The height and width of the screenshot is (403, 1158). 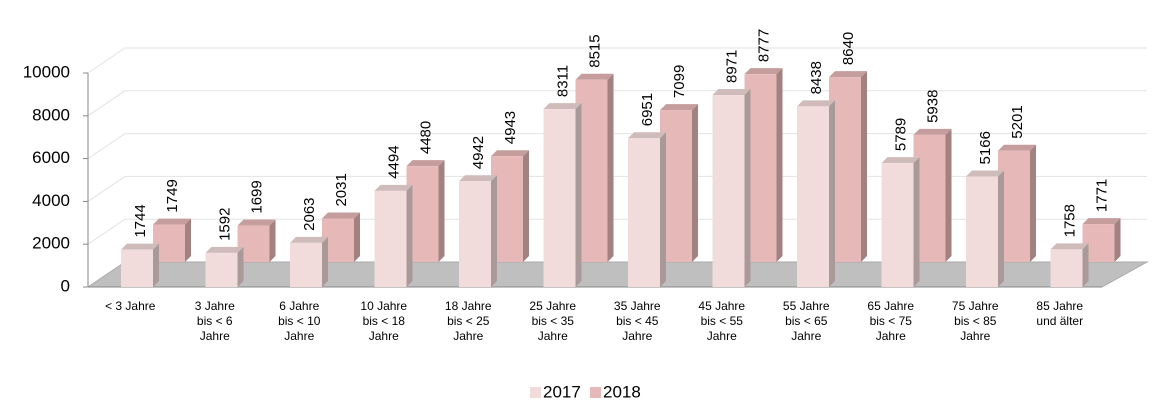 What do you see at coordinates (562, 391) in the screenshot?
I see `legend-label: 2017` at bounding box center [562, 391].